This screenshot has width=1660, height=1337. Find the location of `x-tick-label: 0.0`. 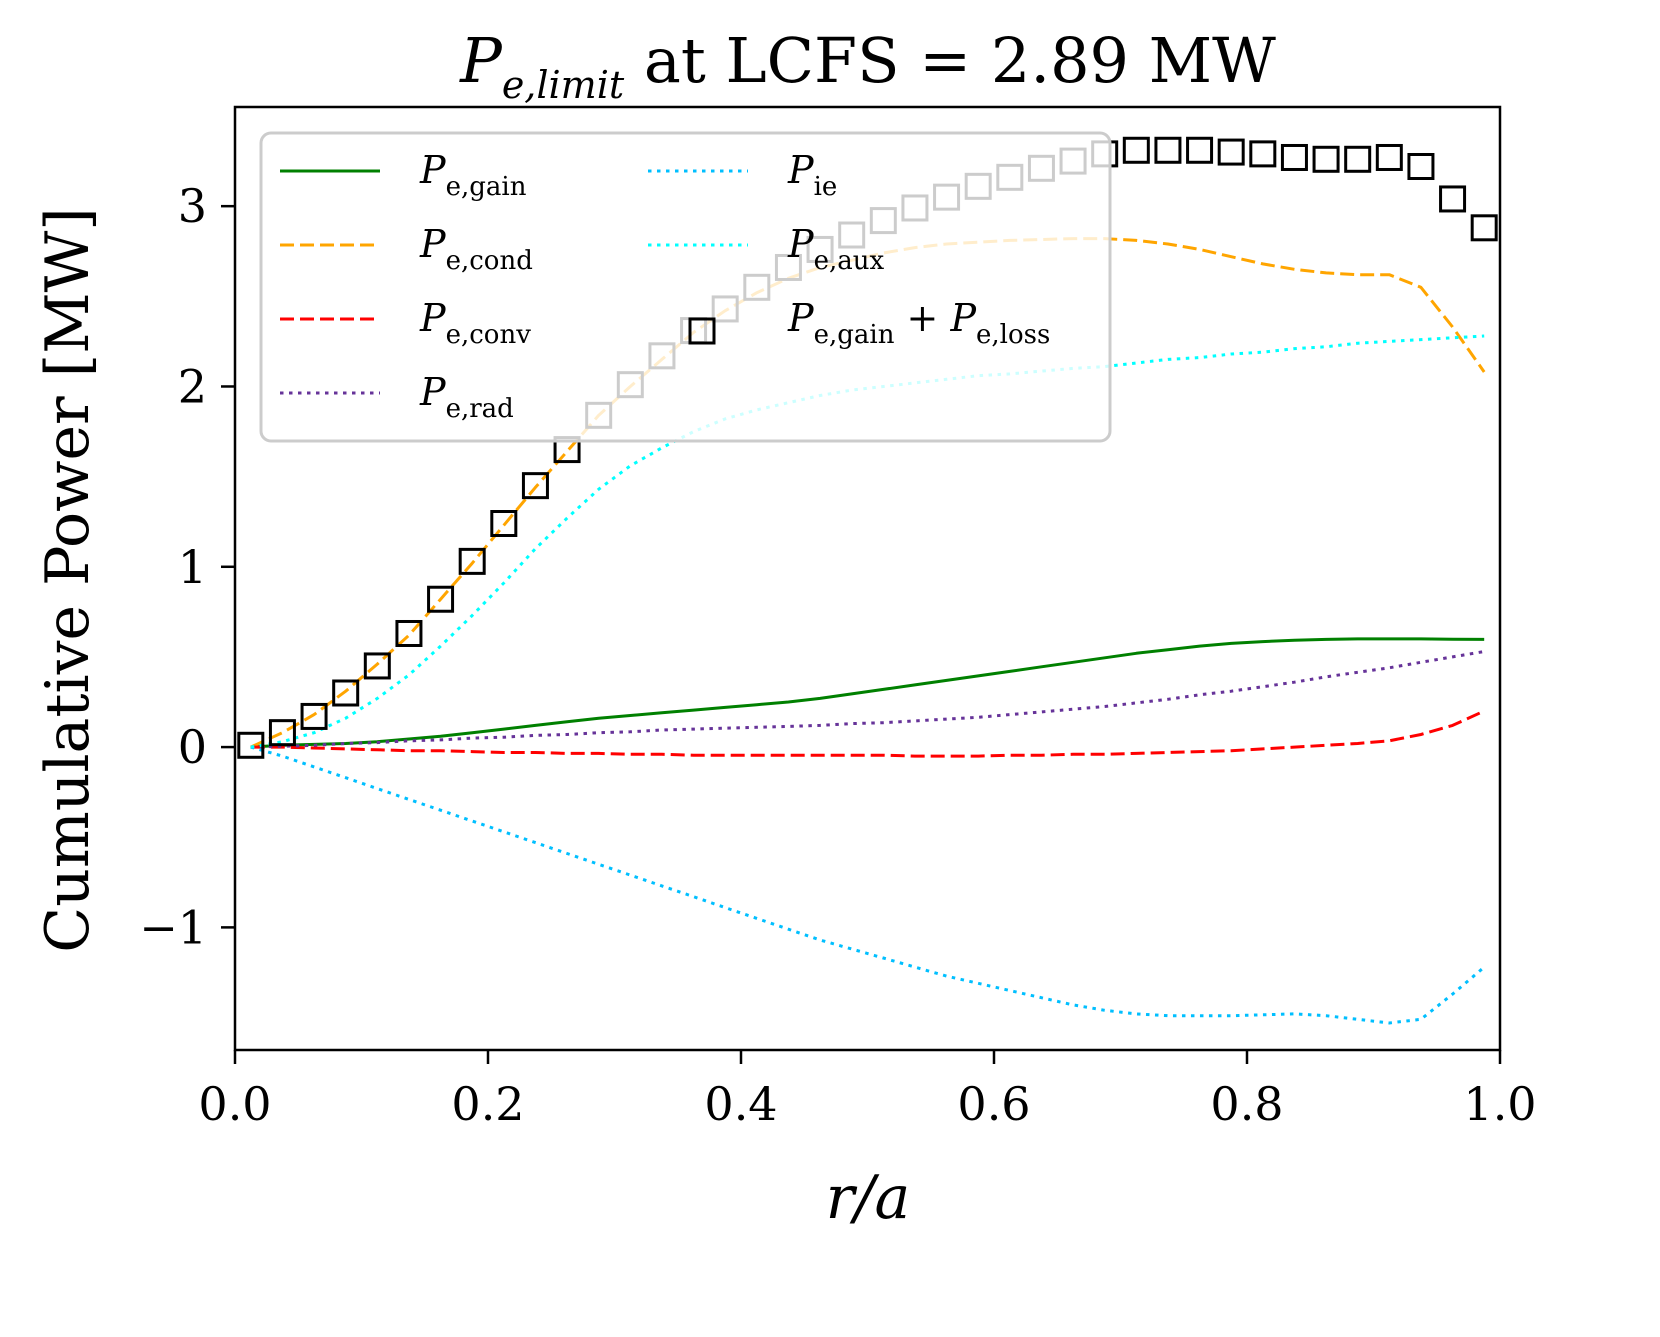

x-tick-label: 0.0 is located at coordinates (234, 1104).